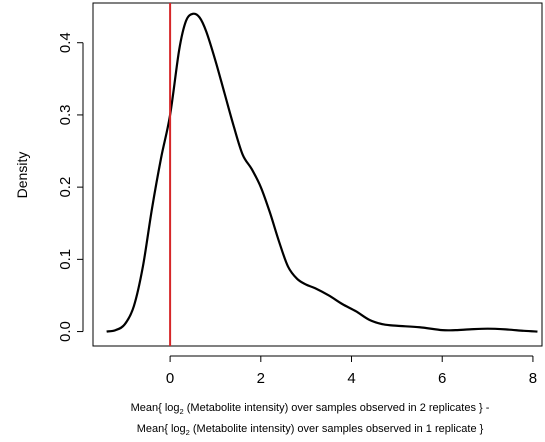  Describe the element at coordinates (182, 411) in the screenshot. I see `x-axis-title-line1-sub: 2` at that location.